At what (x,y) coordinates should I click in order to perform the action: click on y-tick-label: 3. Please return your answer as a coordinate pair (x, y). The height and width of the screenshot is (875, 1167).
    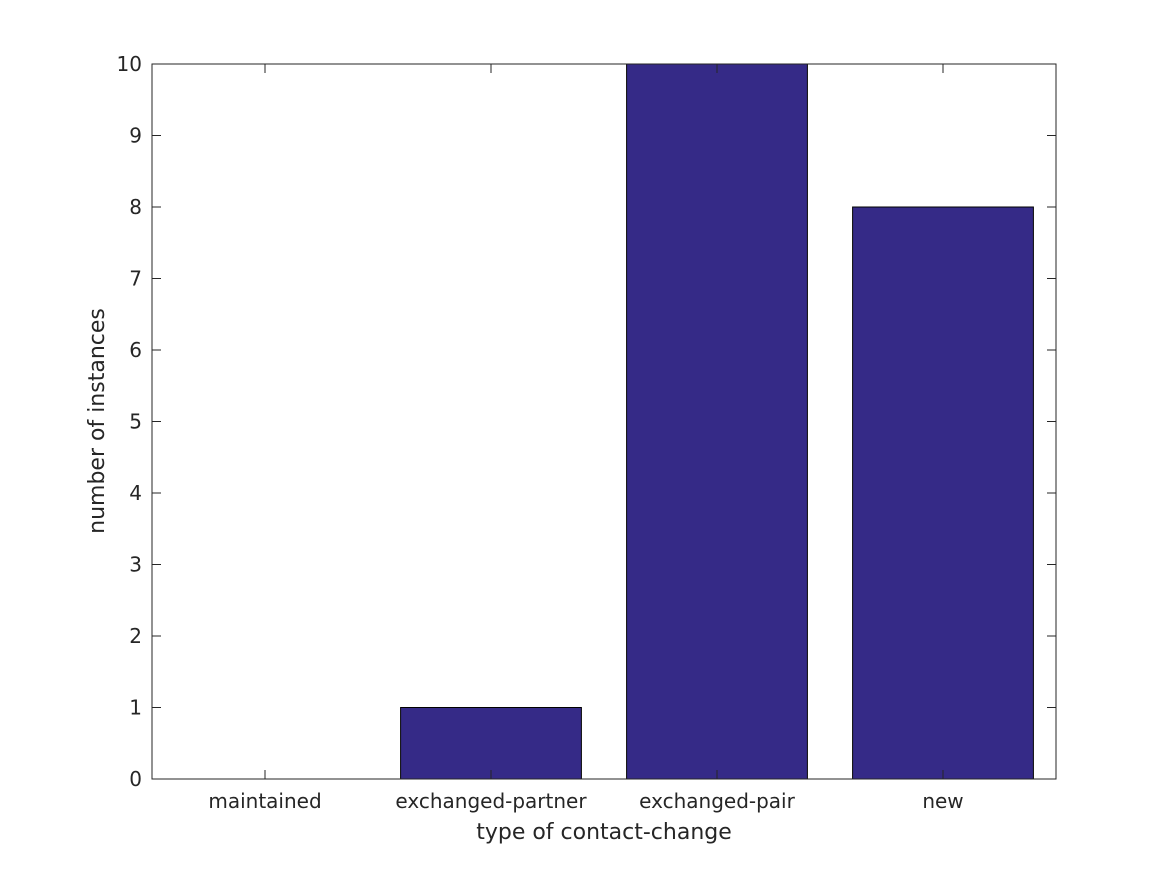
    Looking at the image, I should click on (135, 565).